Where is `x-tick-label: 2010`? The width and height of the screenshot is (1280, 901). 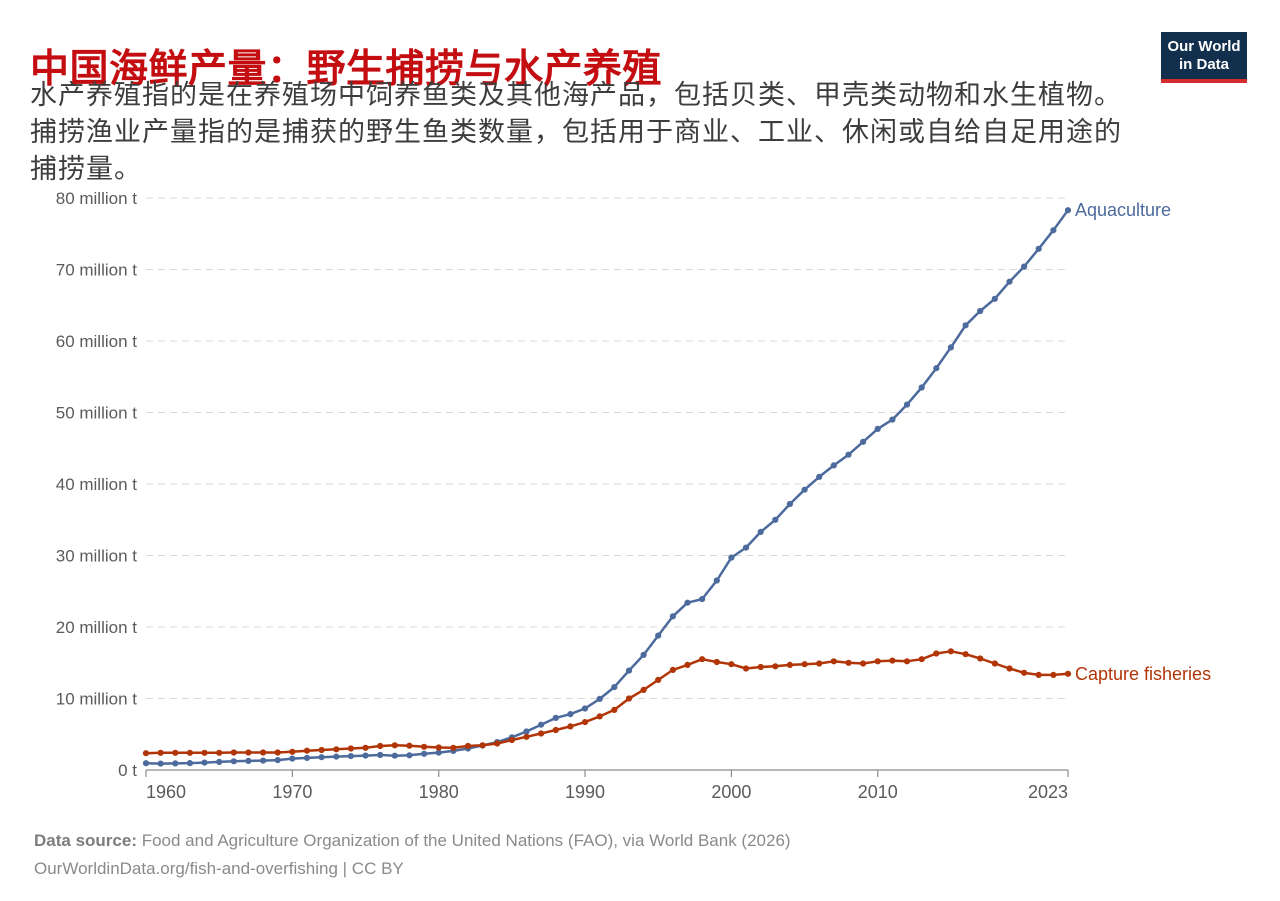 x-tick-label: 2010 is located at coordinates (878, 792).